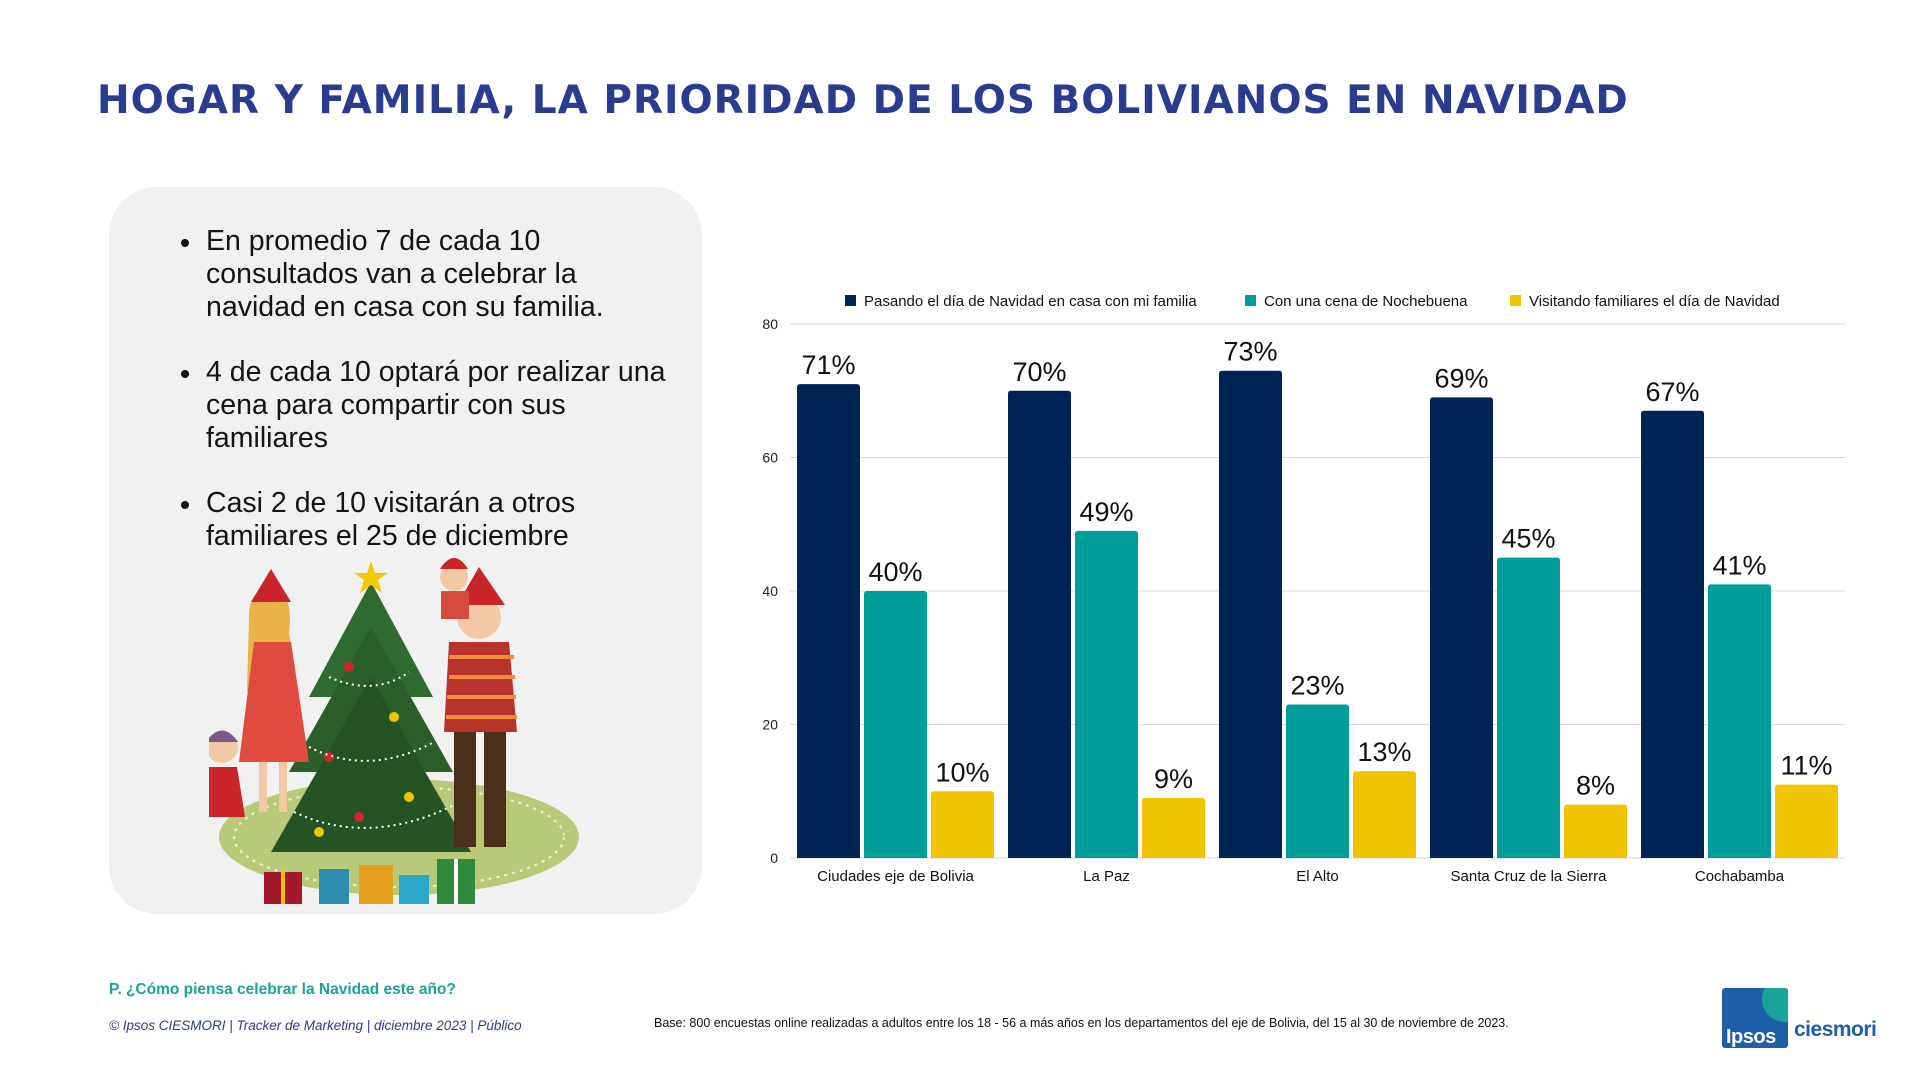 The width and height of the screenshot is (1920, 1080). I want to click on data-label: 13%, so click(1384, 752).